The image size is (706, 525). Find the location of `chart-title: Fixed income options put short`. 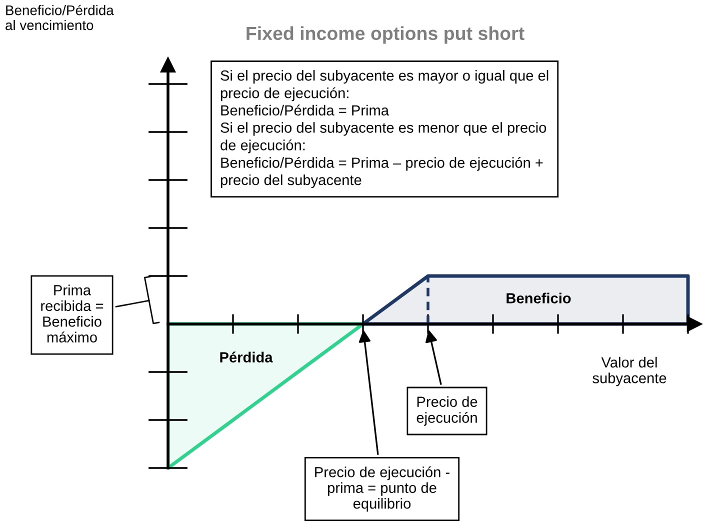

chart-title: Fixed income options put short is located at coordinates (385, 35).